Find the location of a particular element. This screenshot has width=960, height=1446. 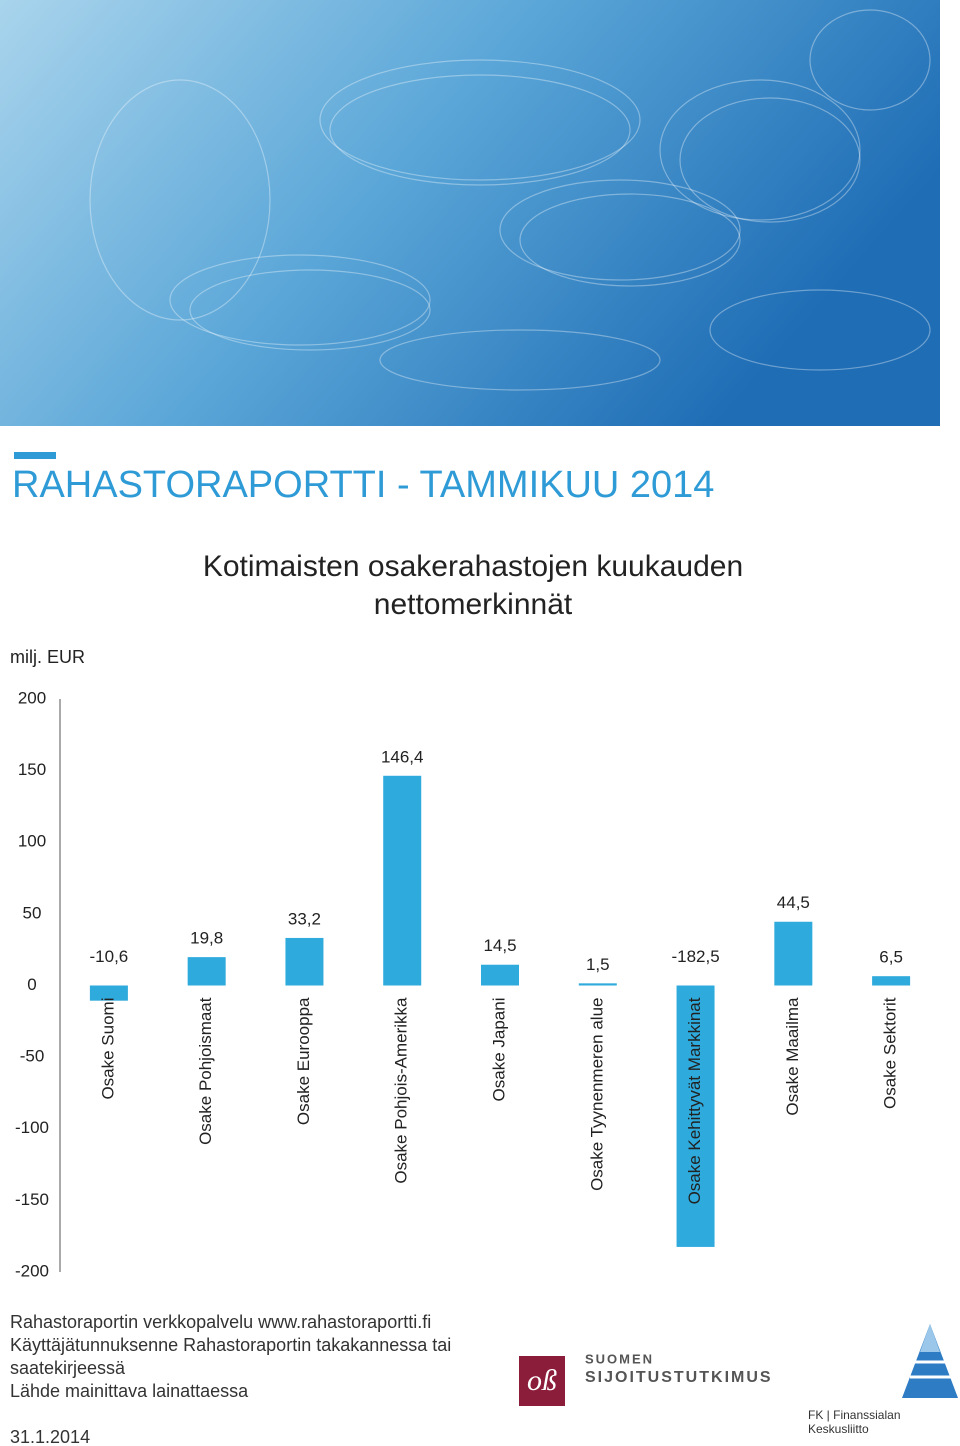

y-tick-label: -50 is located at coordinates (32, 1056).